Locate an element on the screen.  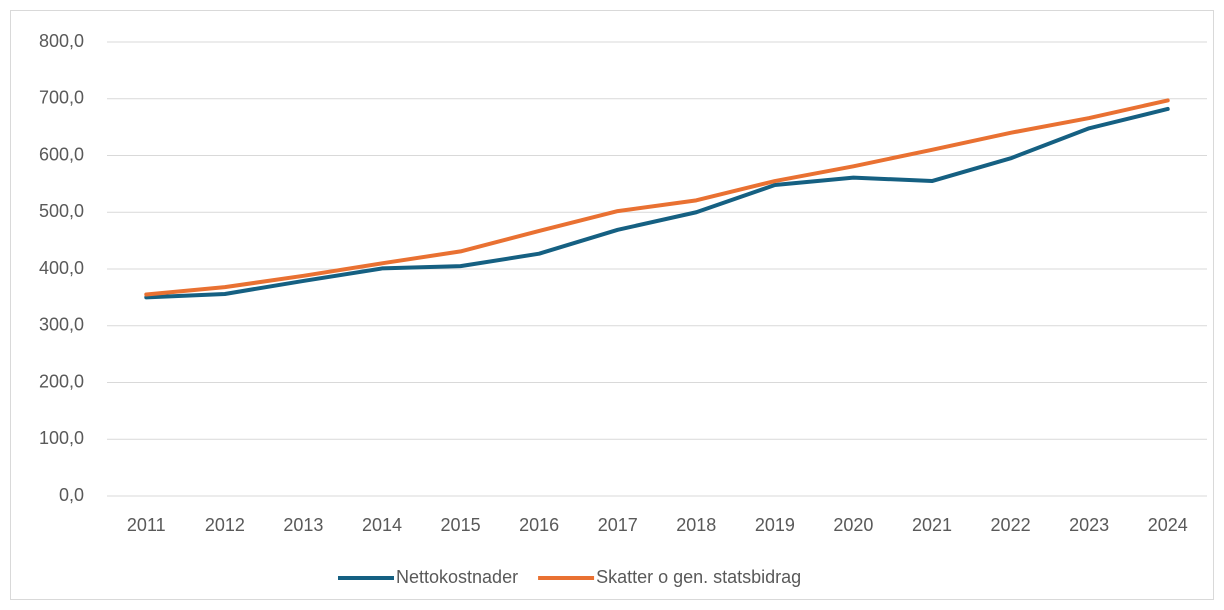
y-tick-label: 100,0 is located at coordinates (61, 438).